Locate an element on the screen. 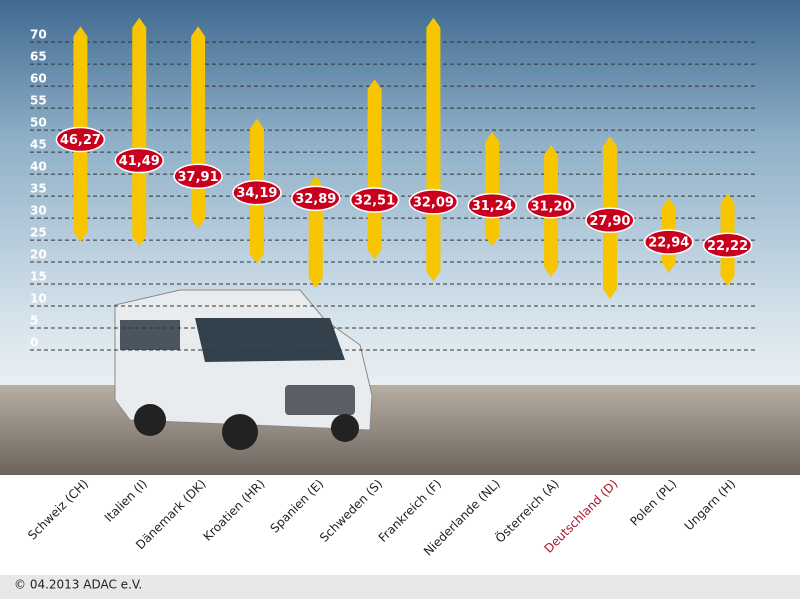 This screenshot has height=603, width=800. y-tick-label: 30 is located at coordinates (38, 211).